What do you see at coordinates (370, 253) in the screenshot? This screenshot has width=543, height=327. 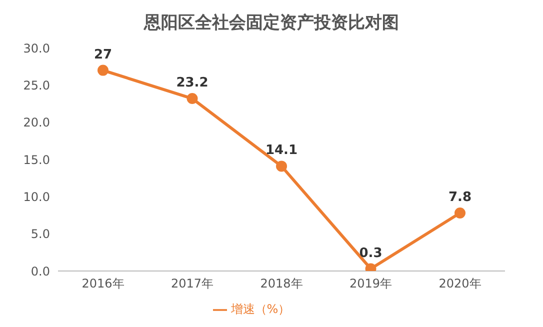 I see `data-label: 0.3` at bounding box center [370, 253].